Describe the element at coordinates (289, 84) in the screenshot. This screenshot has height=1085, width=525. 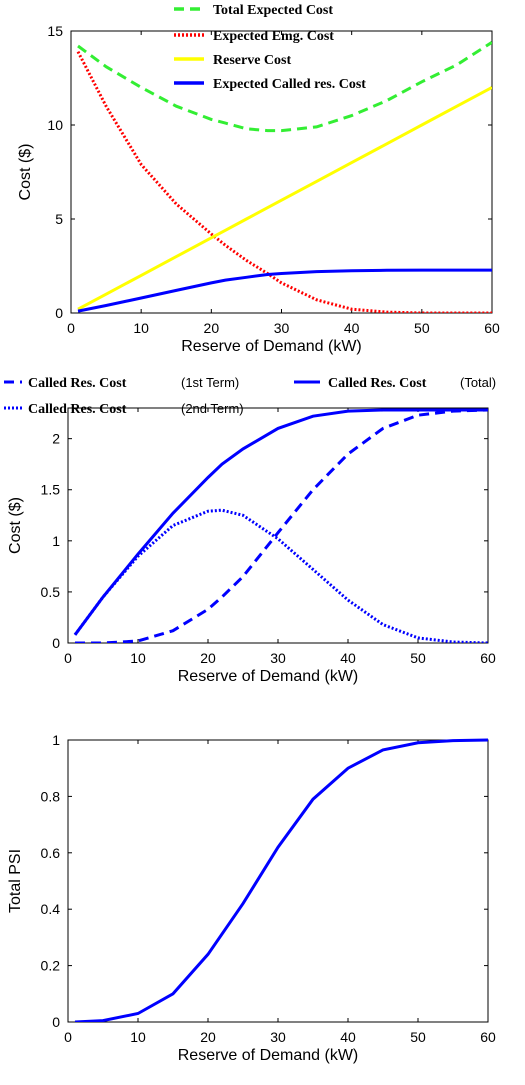
I see `legend-label: Expected Called res. Cost` at that location.